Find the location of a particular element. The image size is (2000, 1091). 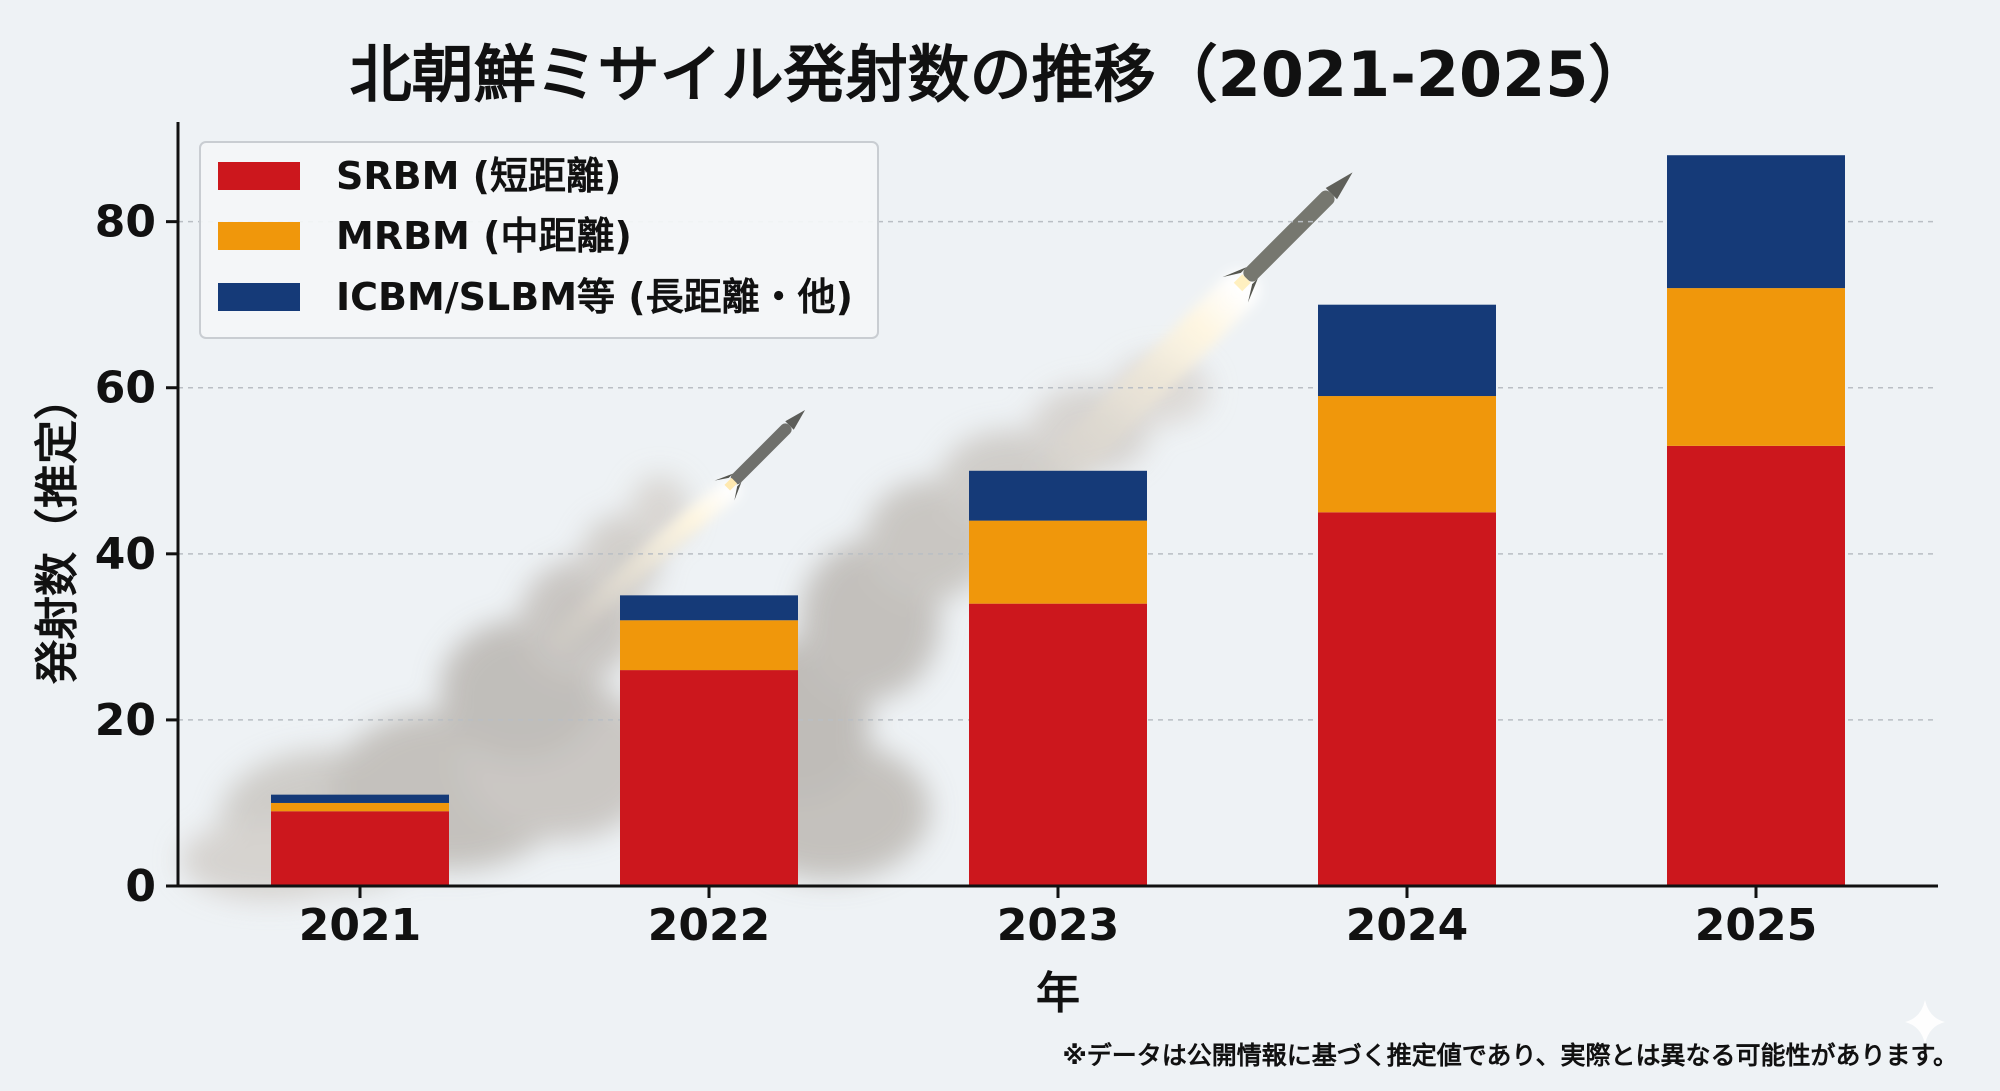

x-tick-label: 2021 is located at coordinates (360, 925).